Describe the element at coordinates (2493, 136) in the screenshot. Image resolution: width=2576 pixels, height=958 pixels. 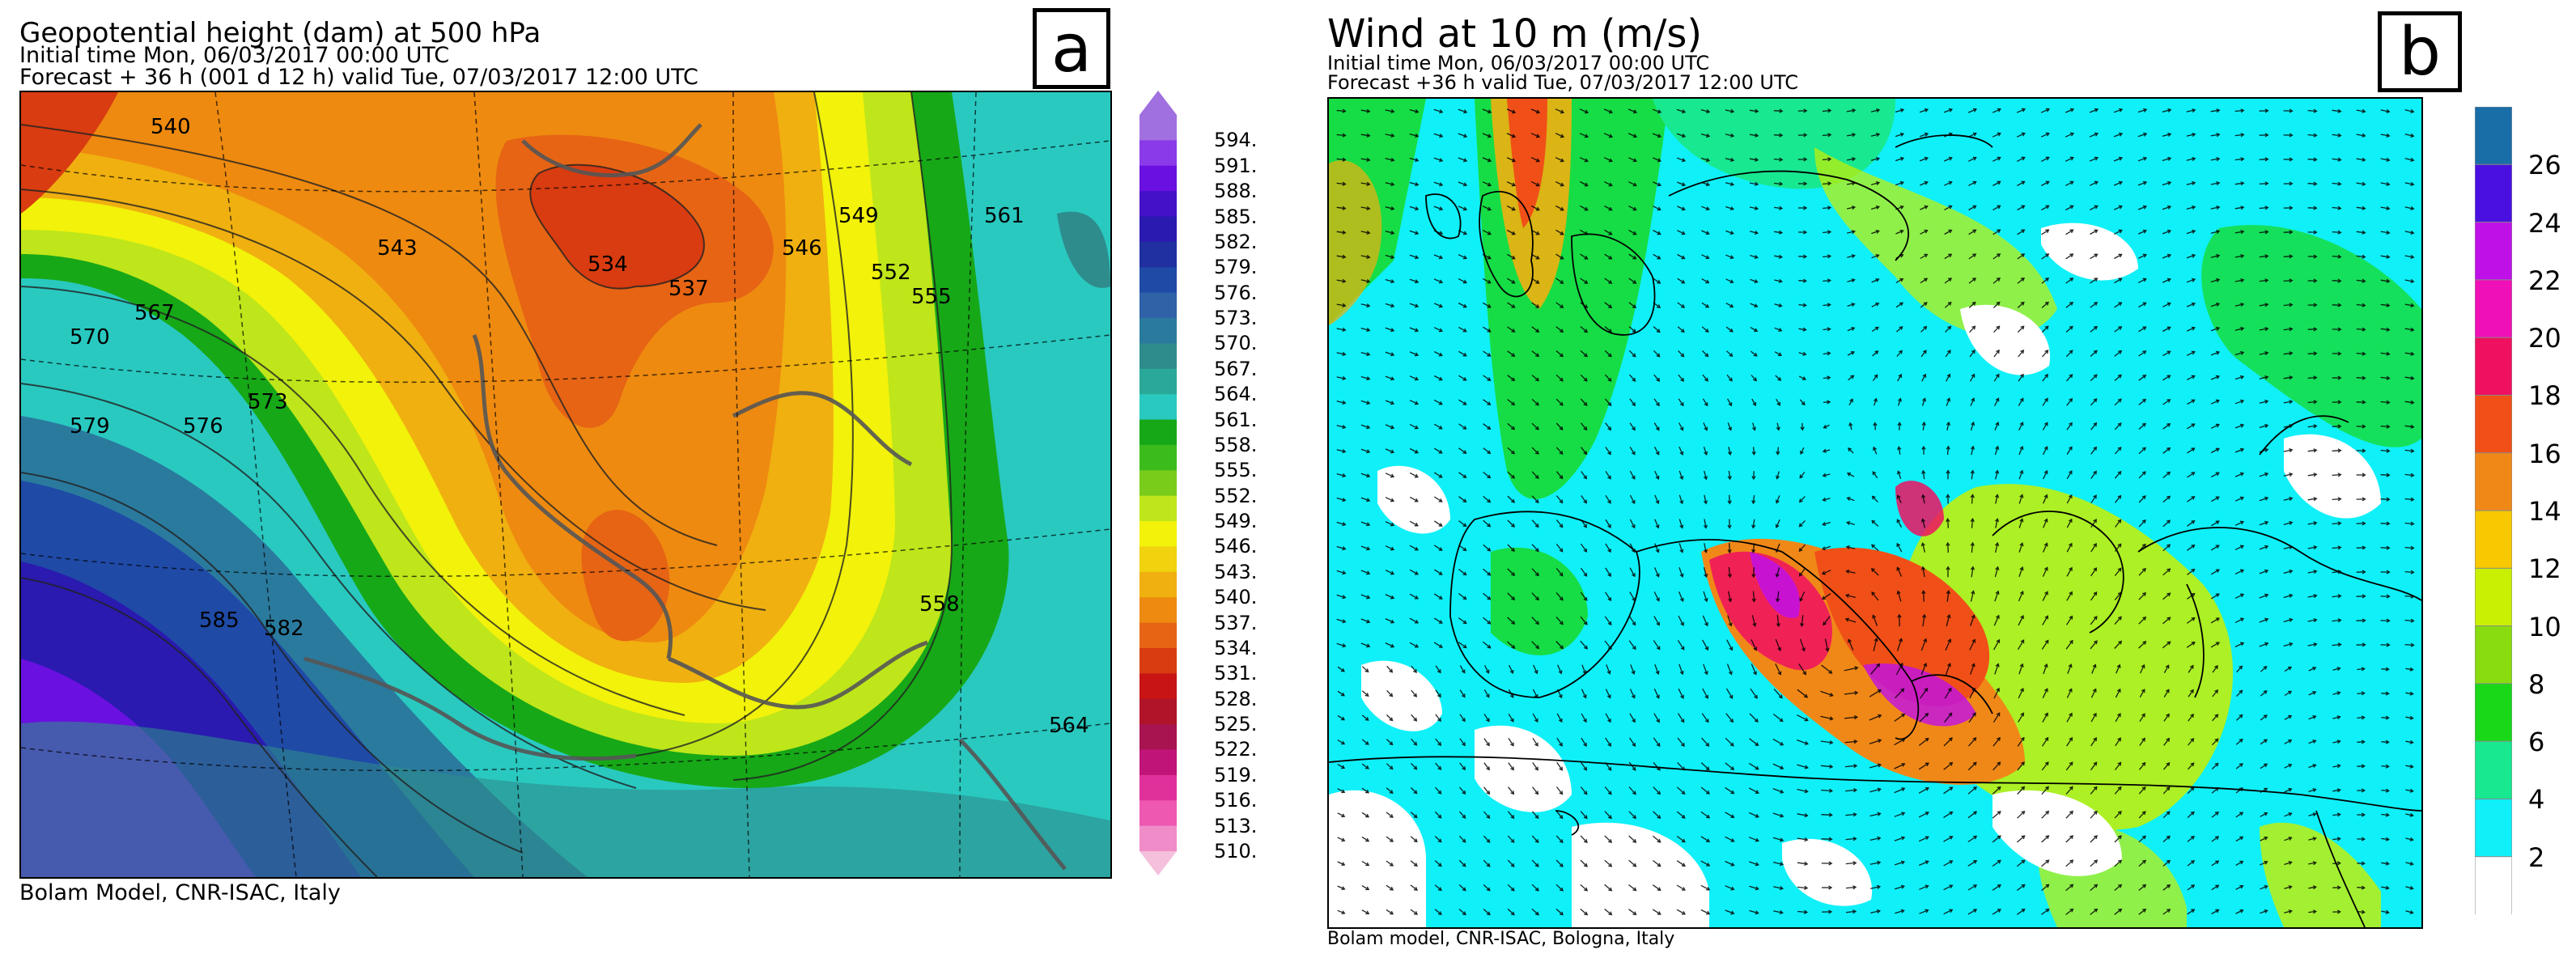
I see `colorbar-b-swatch` at that location.